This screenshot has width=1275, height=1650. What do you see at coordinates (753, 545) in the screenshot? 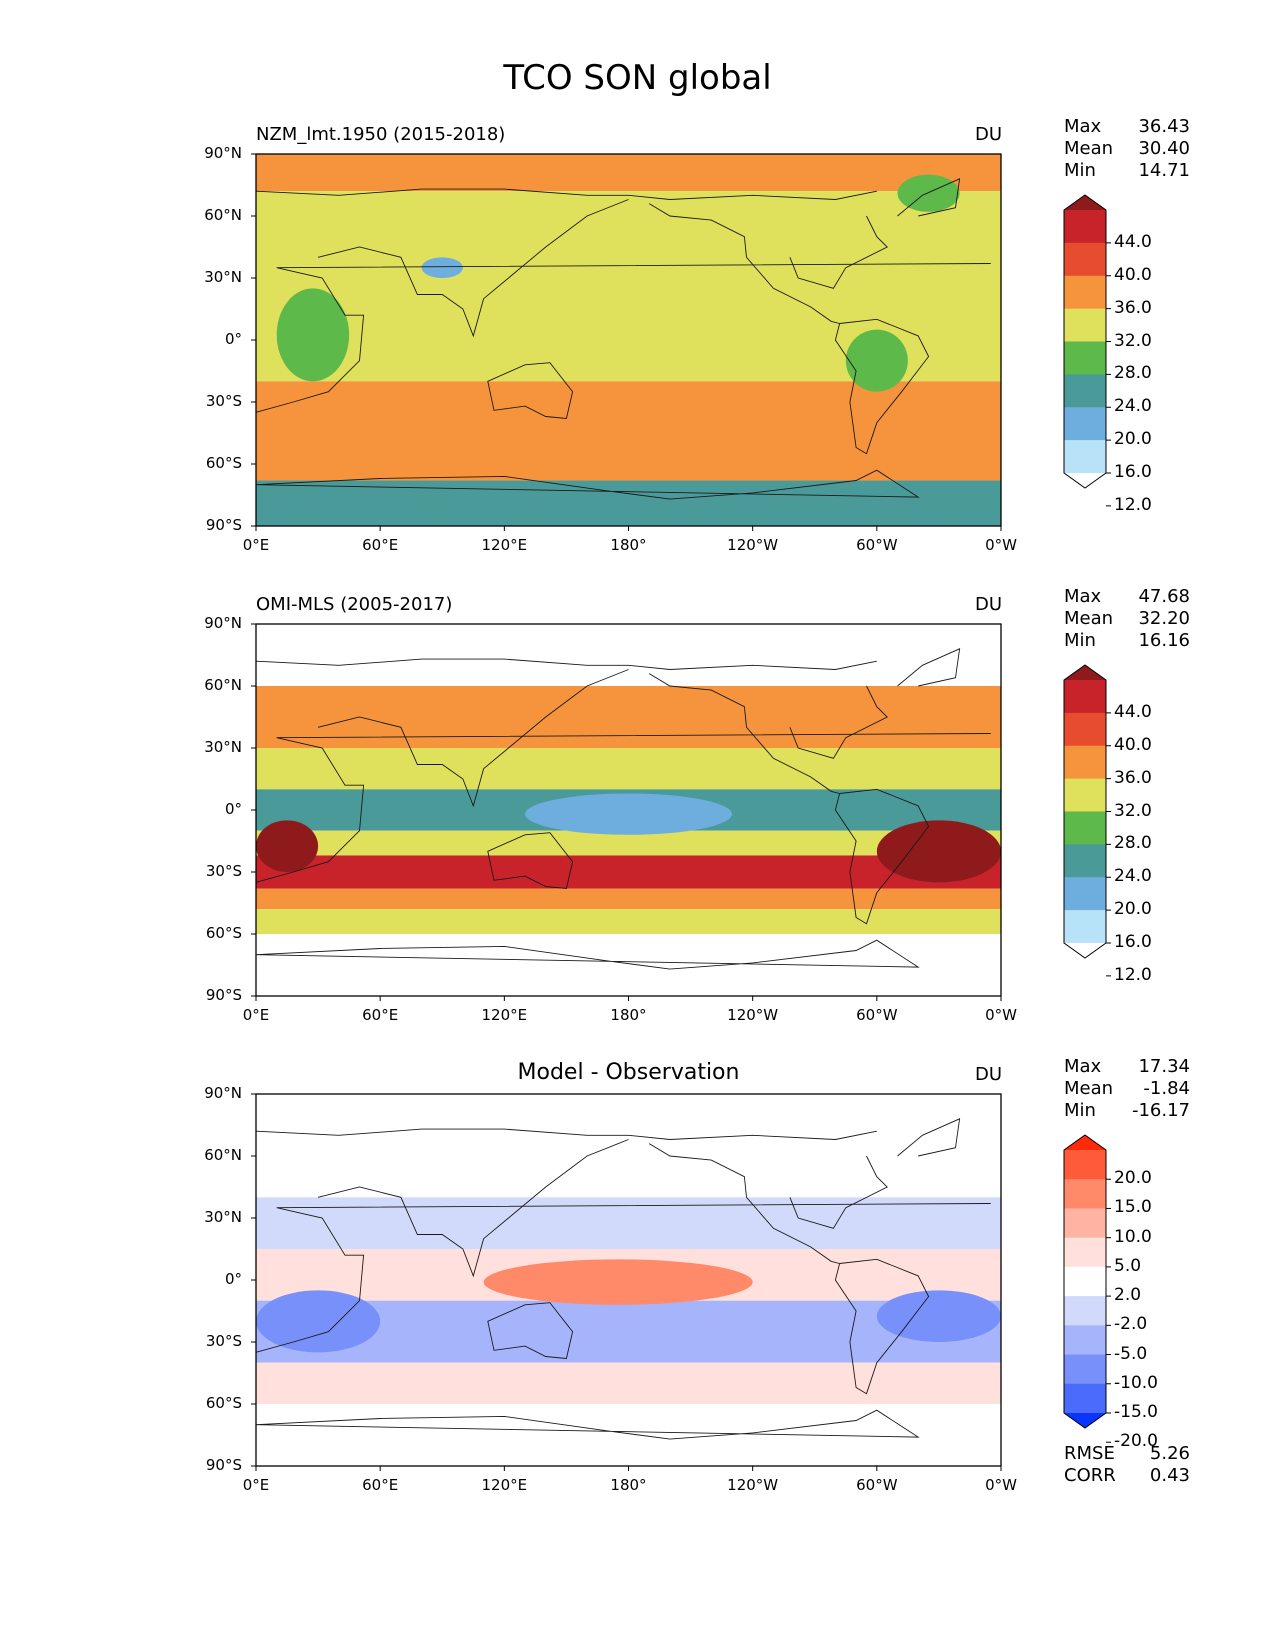
I see `x-tick-label: 120°W` at bounding box center [753, 545].